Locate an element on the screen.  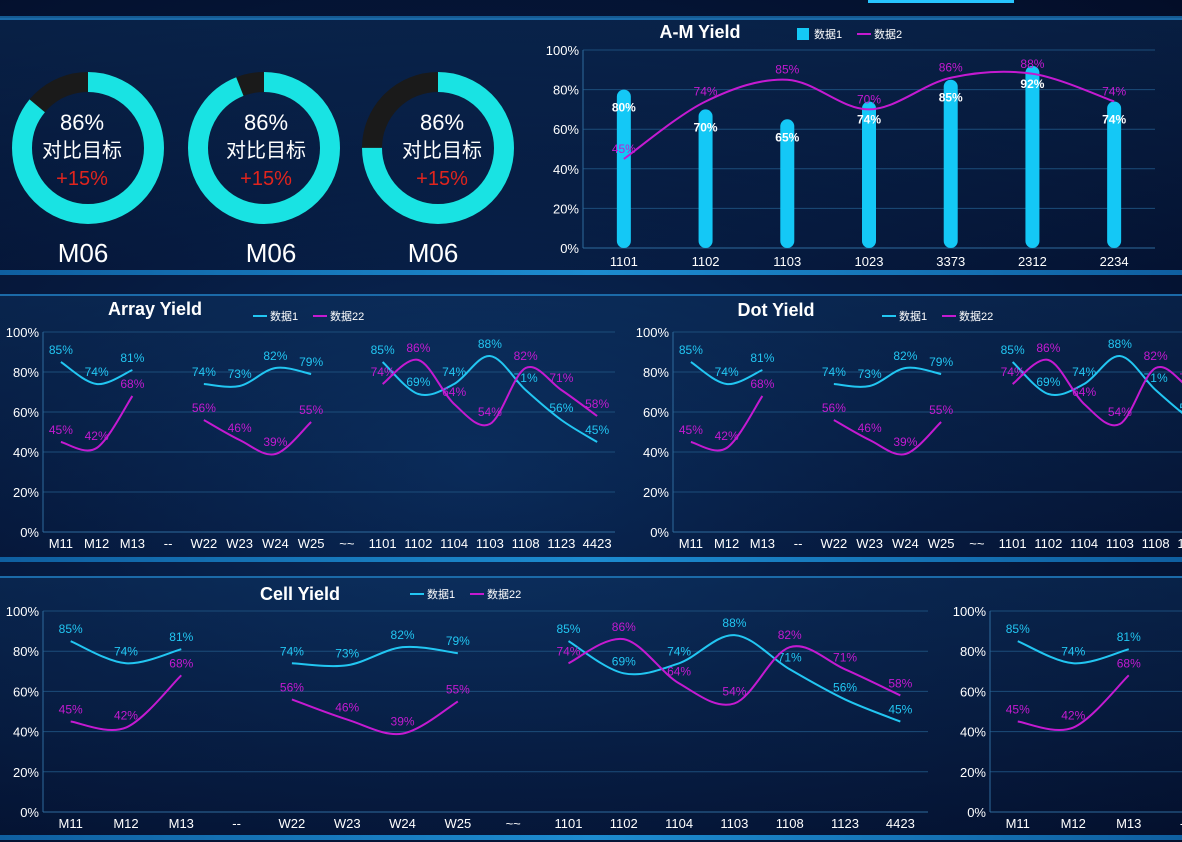
line-data-label: 74% is located at coordinates (706, 91).